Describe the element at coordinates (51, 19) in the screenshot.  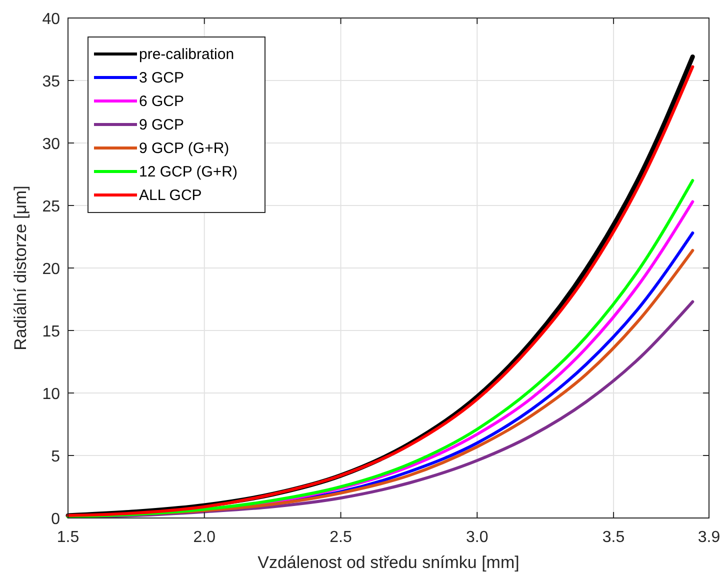
I see `y-tick-label: 40` at that location.